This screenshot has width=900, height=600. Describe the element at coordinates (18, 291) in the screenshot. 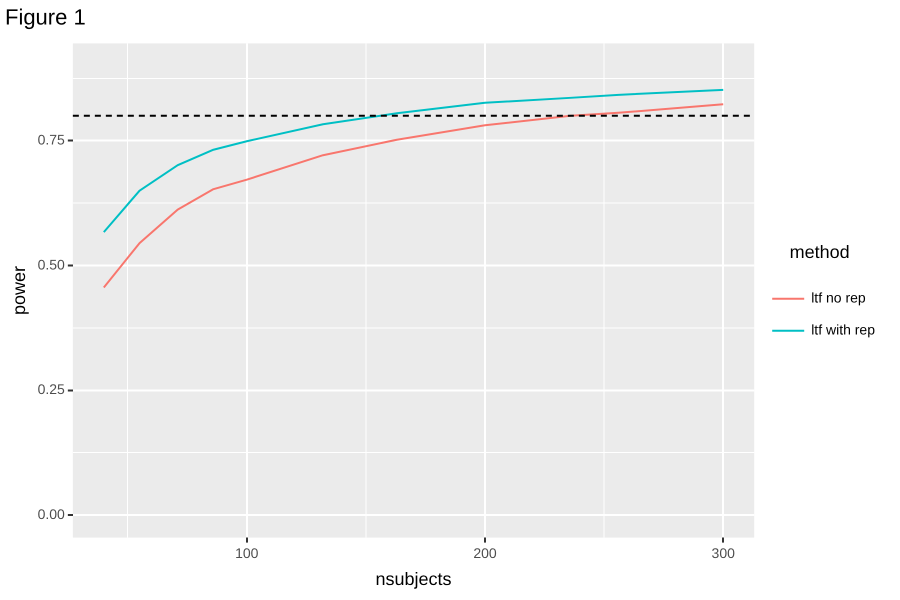

I see `y-axis-title: power` at that location.